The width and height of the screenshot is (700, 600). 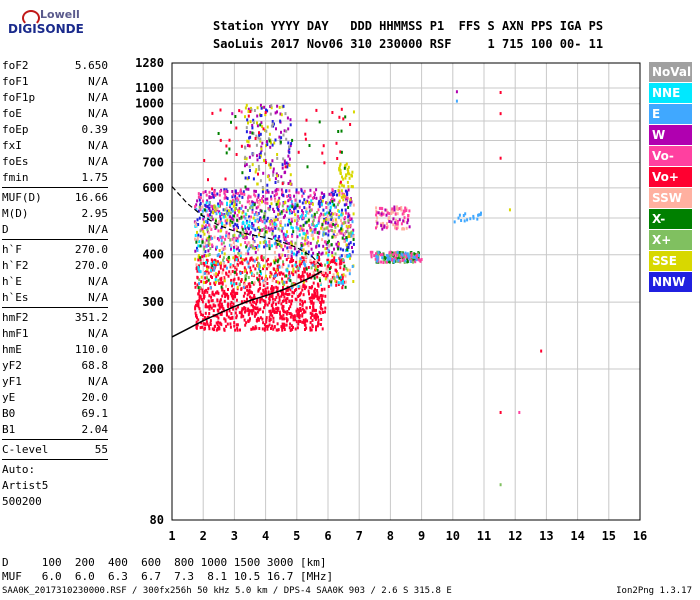 What do you see at coordinates (91, 349) in the screenshot?
I see `param-value: 110.0` at bounding box center [91, 349].